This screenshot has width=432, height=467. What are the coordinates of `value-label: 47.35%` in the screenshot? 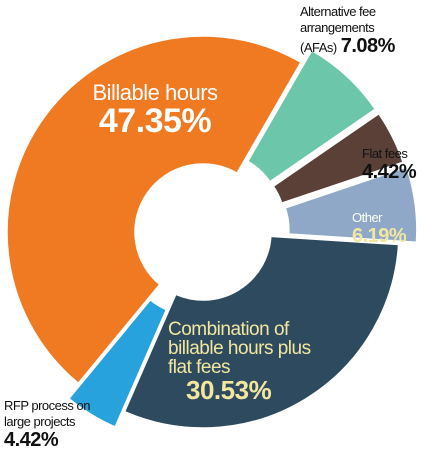 It's located at (155, 121).